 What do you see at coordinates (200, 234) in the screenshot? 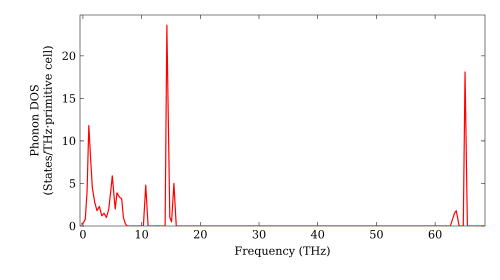
I see `x-tick-label: 20` at bounding box center [200, 234].